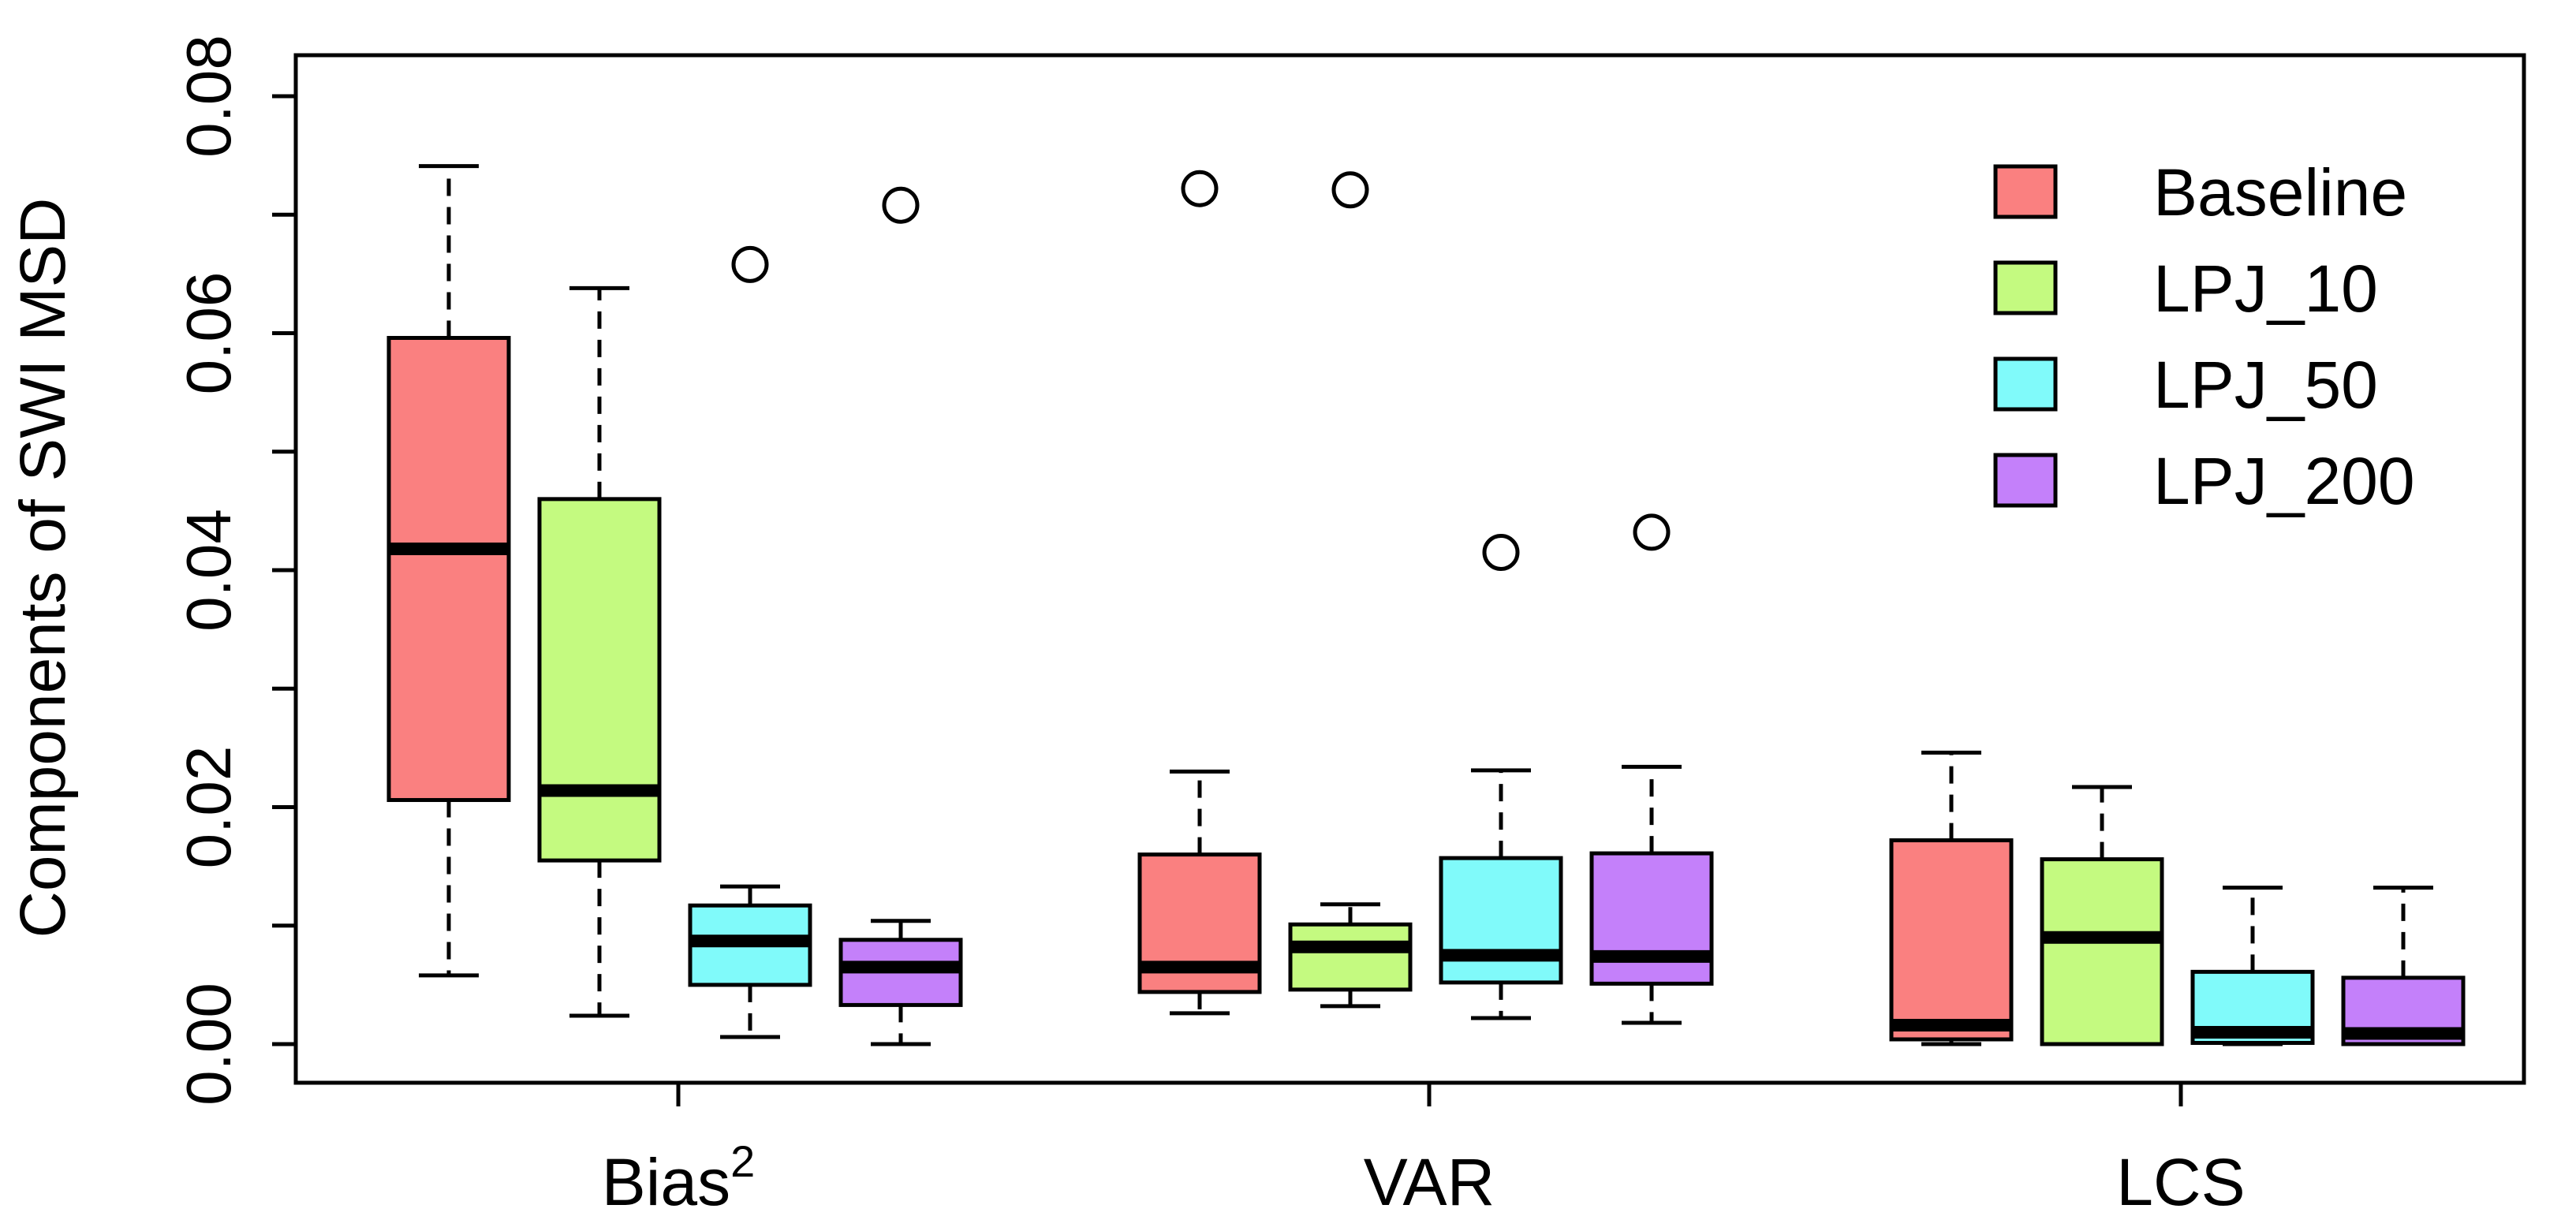 This screenshot has width=2576, height=1231. I want to click on legend-item: LPJ_10, so click(2185, 289).